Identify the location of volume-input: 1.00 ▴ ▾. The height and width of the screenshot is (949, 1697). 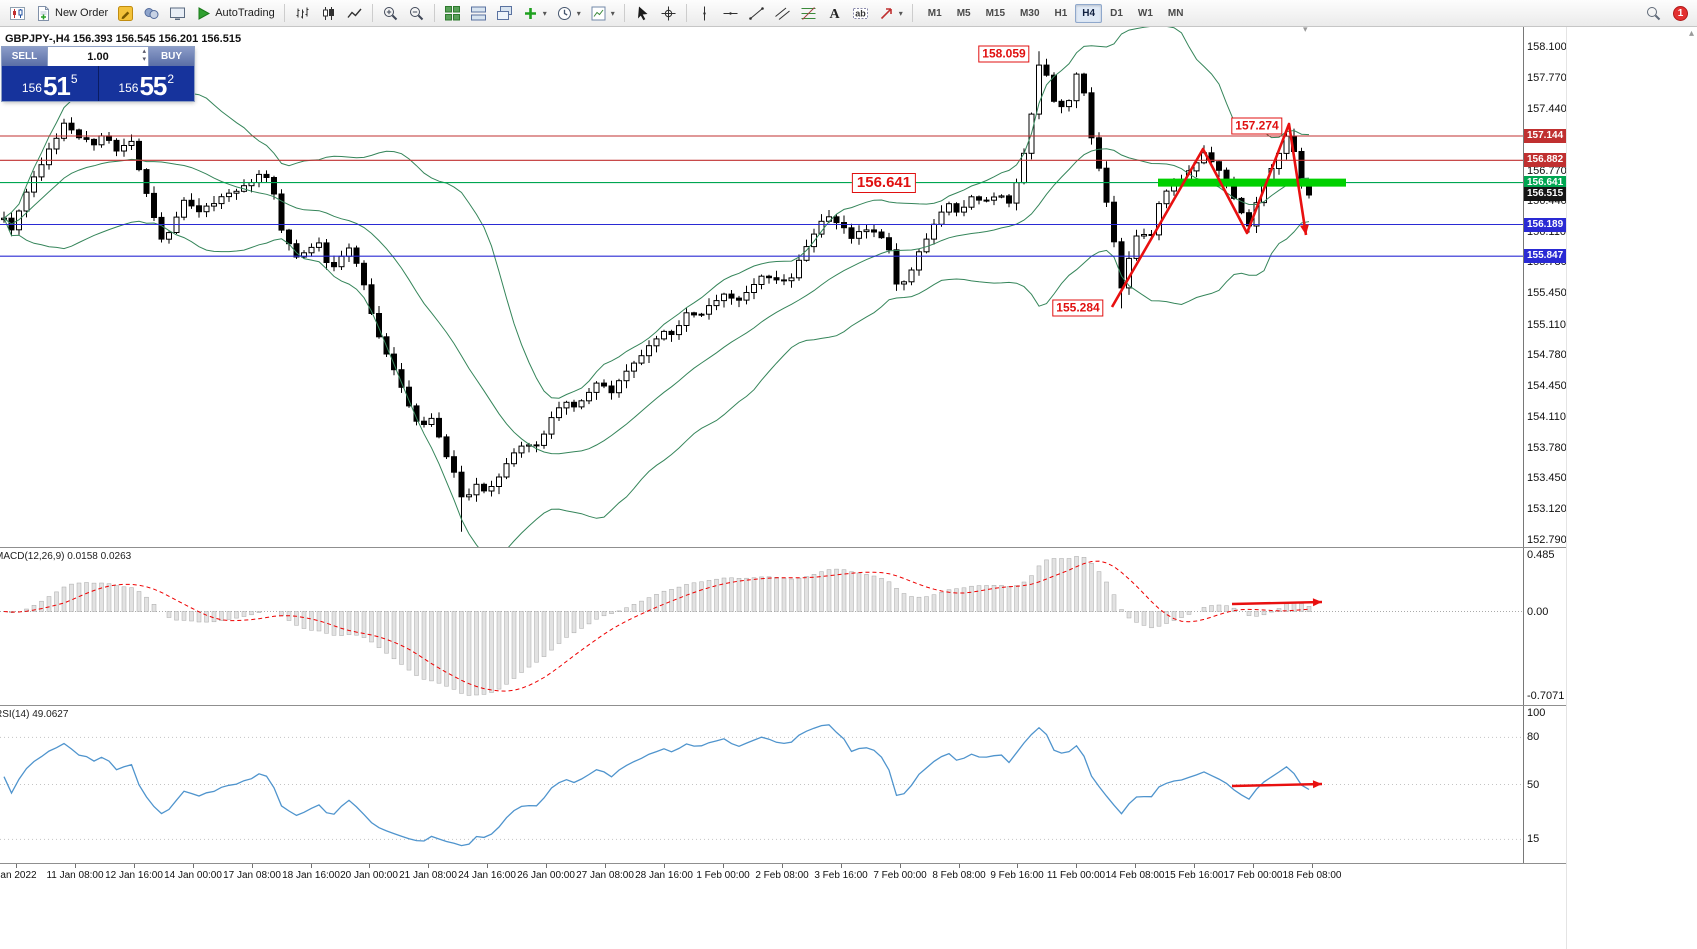
(98, 56).